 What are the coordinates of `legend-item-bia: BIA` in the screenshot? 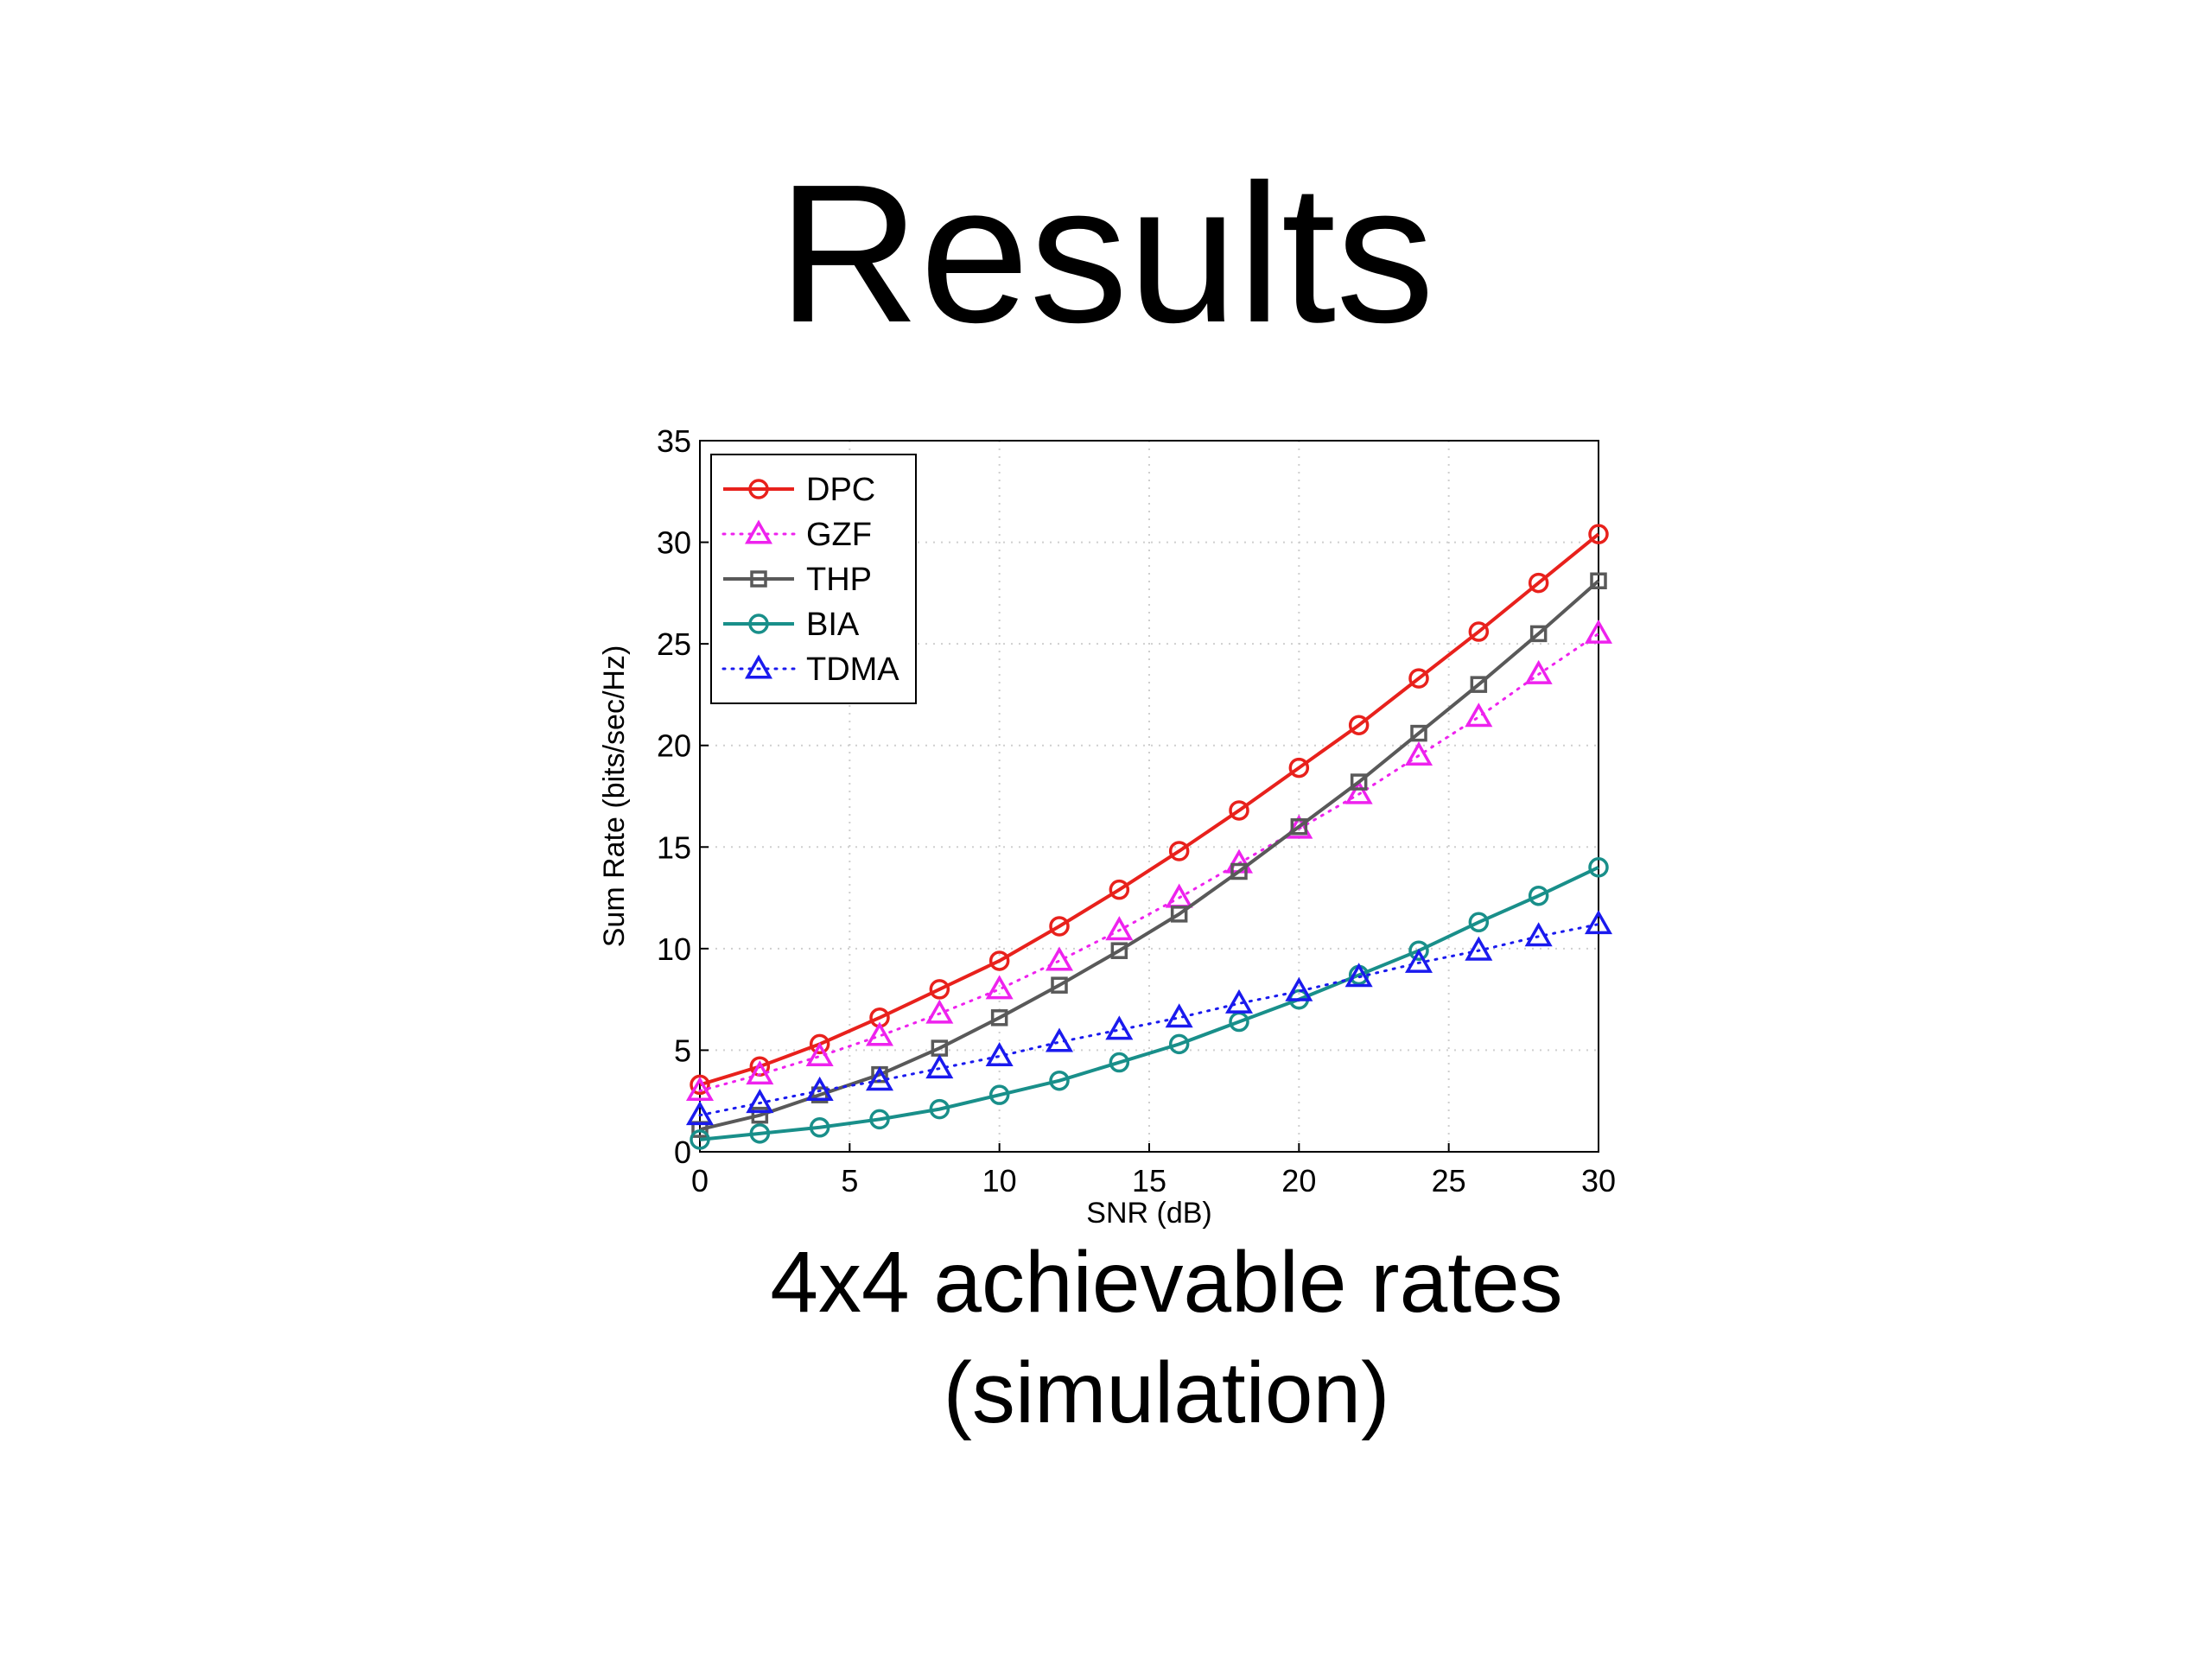 It's located at (791, 625).